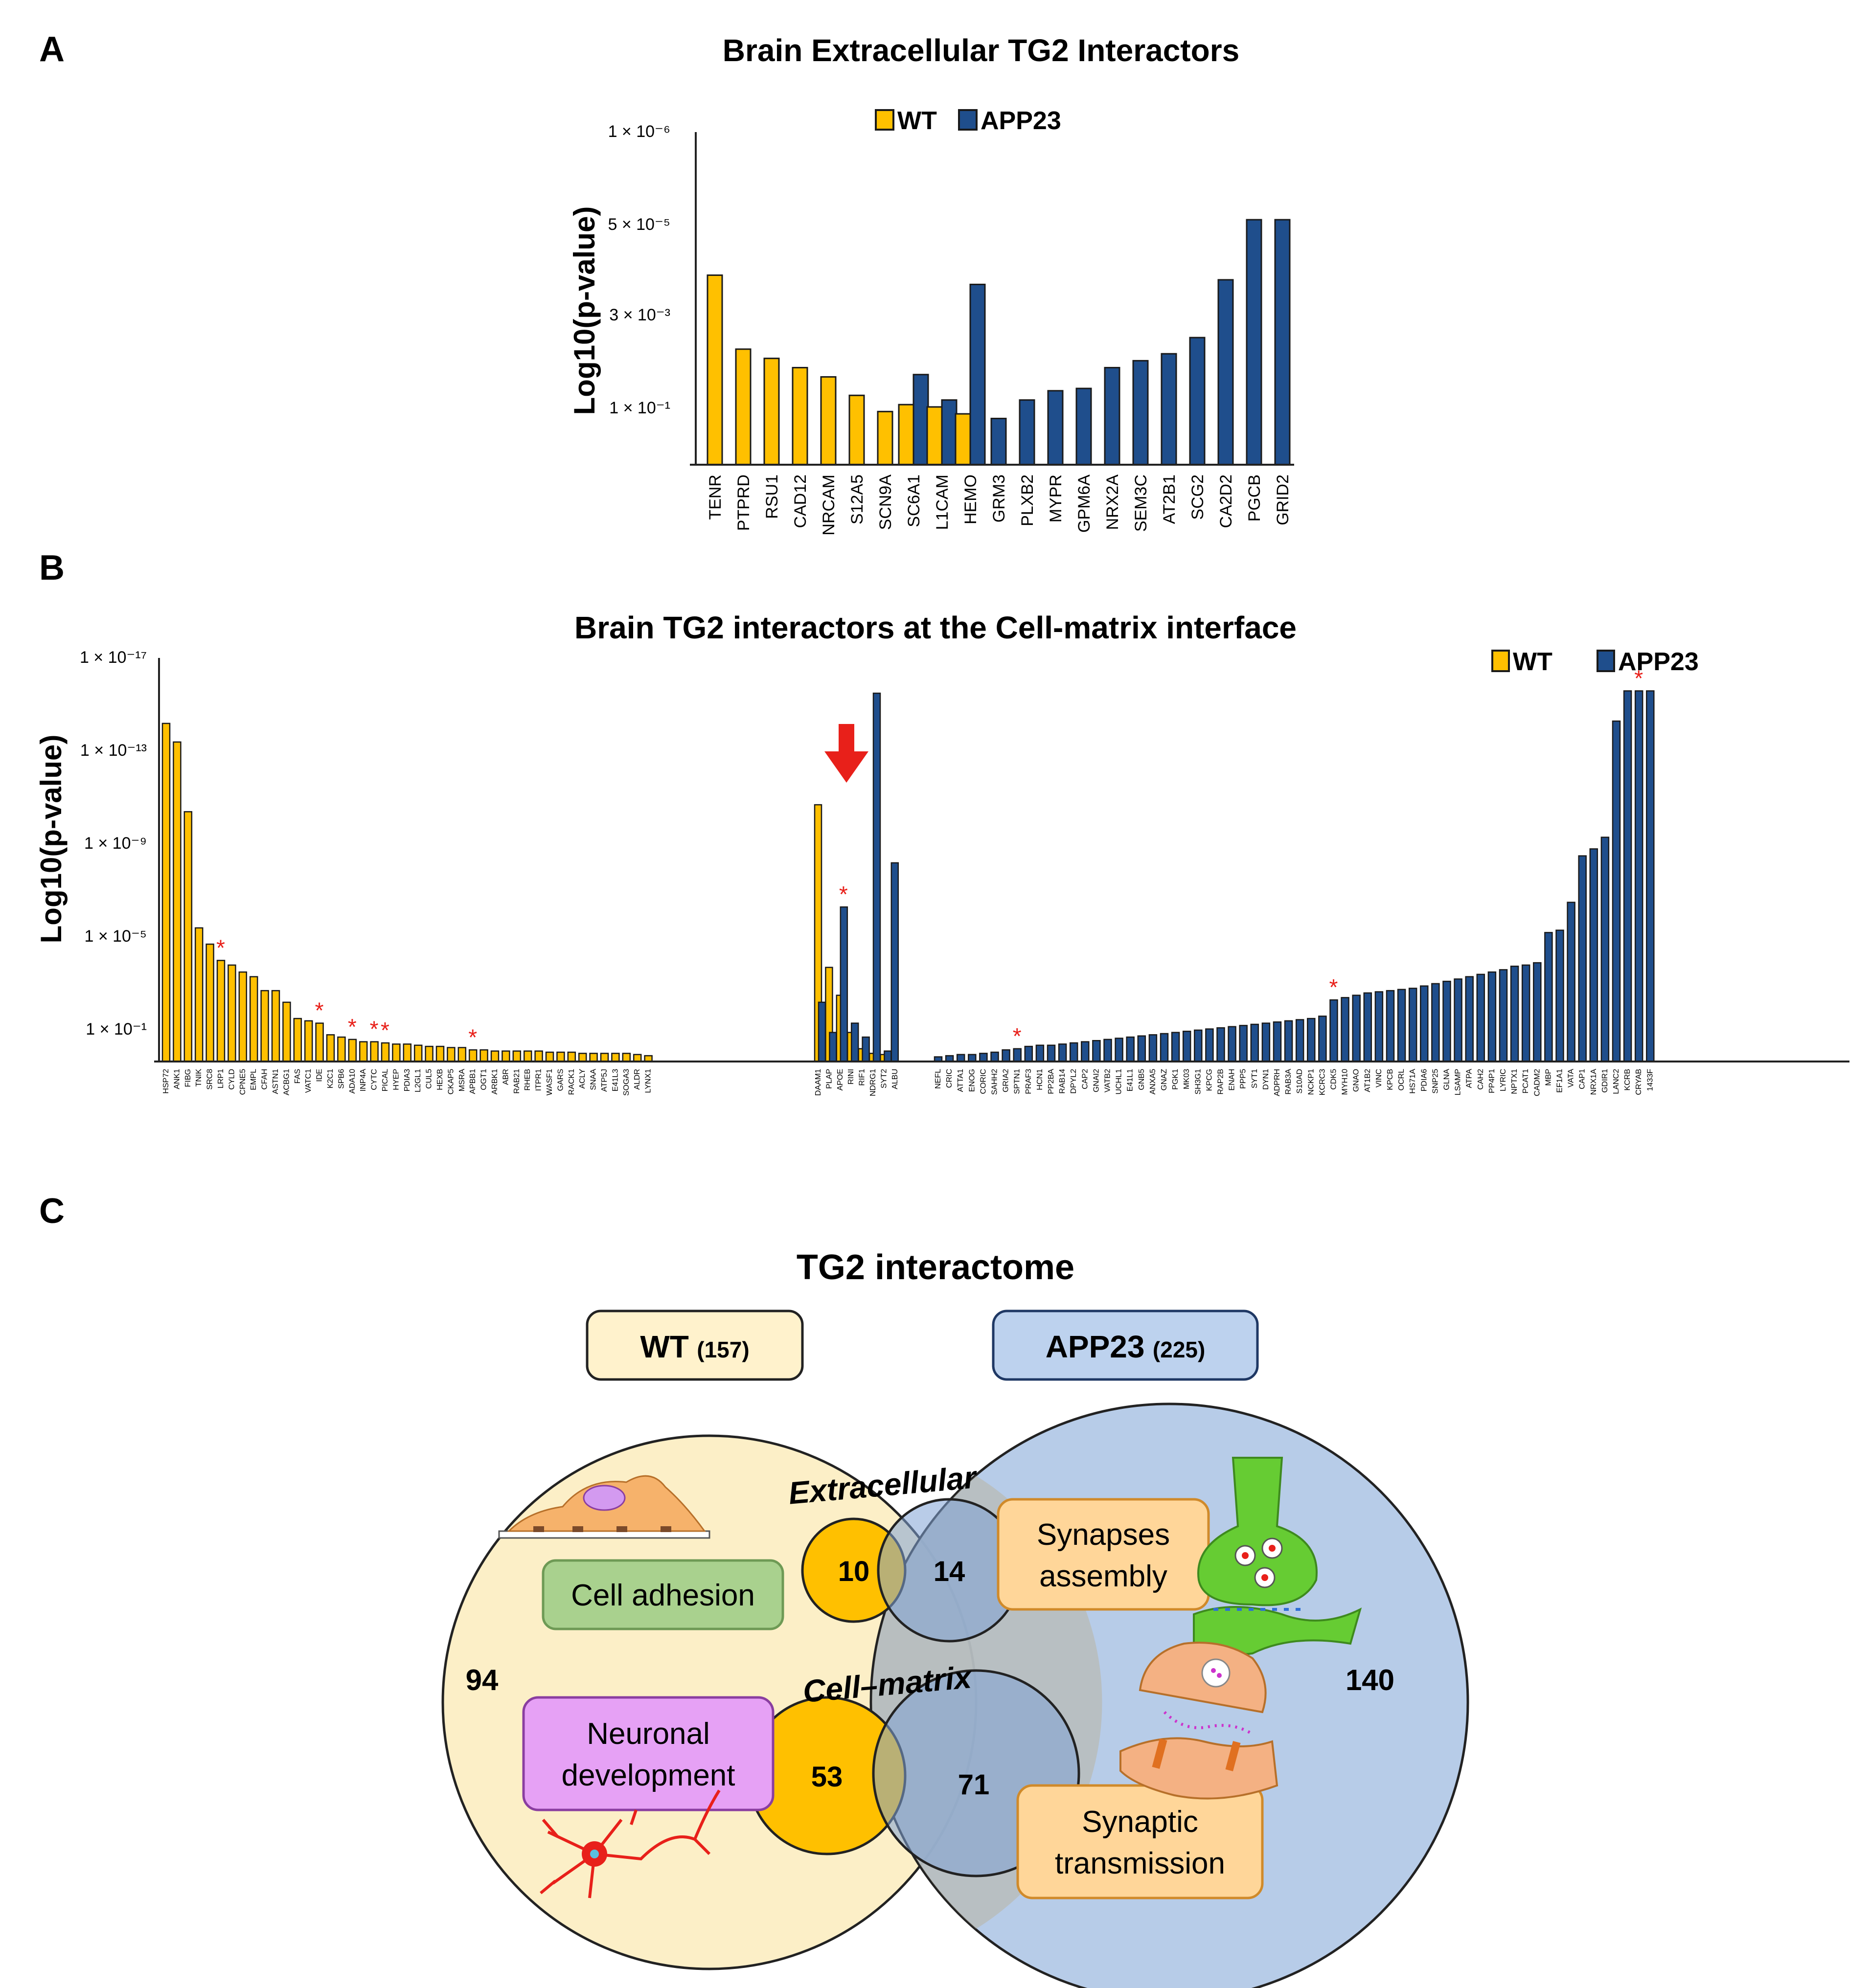  Describe the element at coordinates (265, 1080) in the screenshot. I see `xtick-label-CFAH: CFAH` at that location.